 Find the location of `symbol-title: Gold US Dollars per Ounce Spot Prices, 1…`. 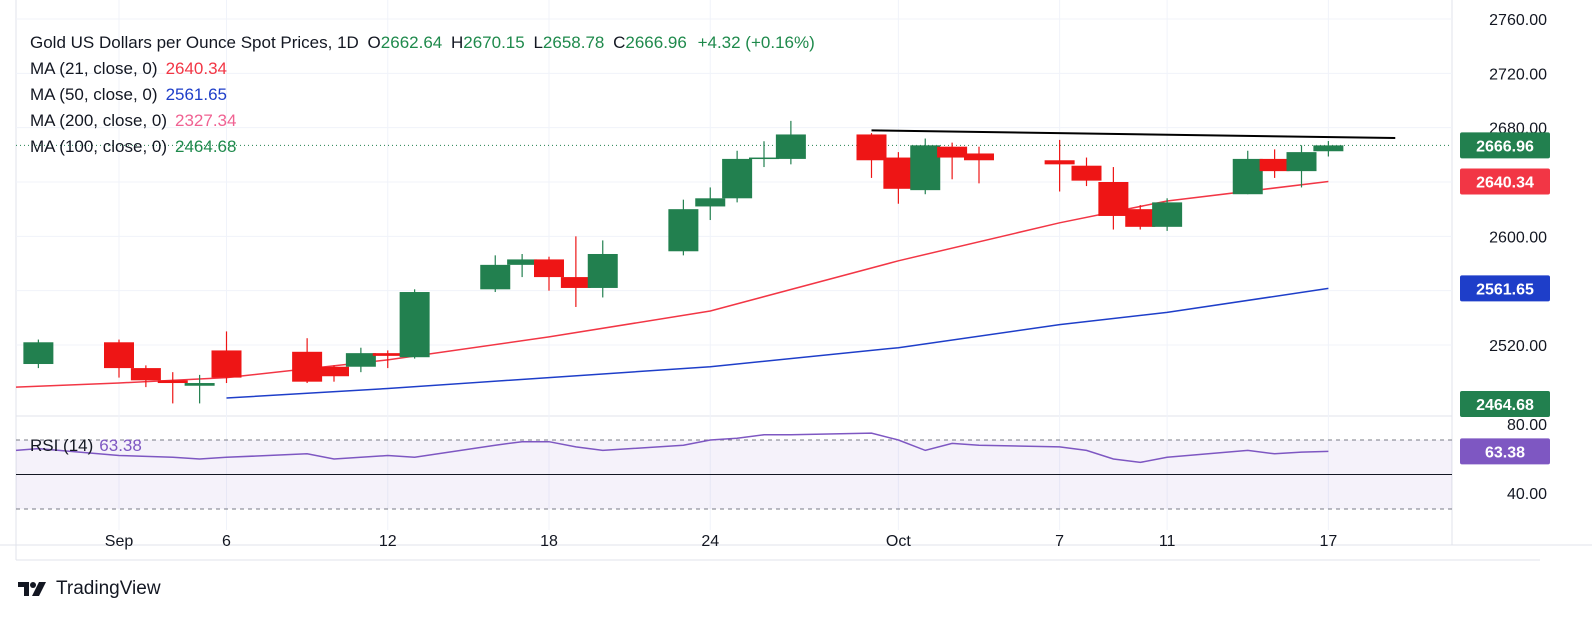

symbol-title: Gold US Dollars per Ounce Spot Prices, 1… is located at coordinates (194, 42).